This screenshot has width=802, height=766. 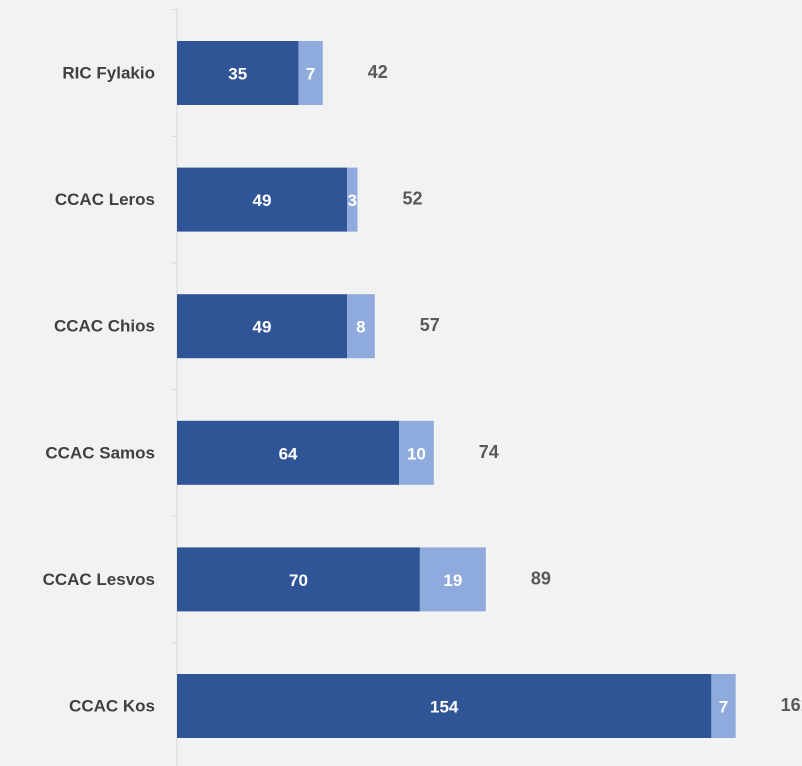 What do you see at coordinates (489, 452) in the screenshot?
I see `total-value-label: 74` at bounding box center [489, 452].